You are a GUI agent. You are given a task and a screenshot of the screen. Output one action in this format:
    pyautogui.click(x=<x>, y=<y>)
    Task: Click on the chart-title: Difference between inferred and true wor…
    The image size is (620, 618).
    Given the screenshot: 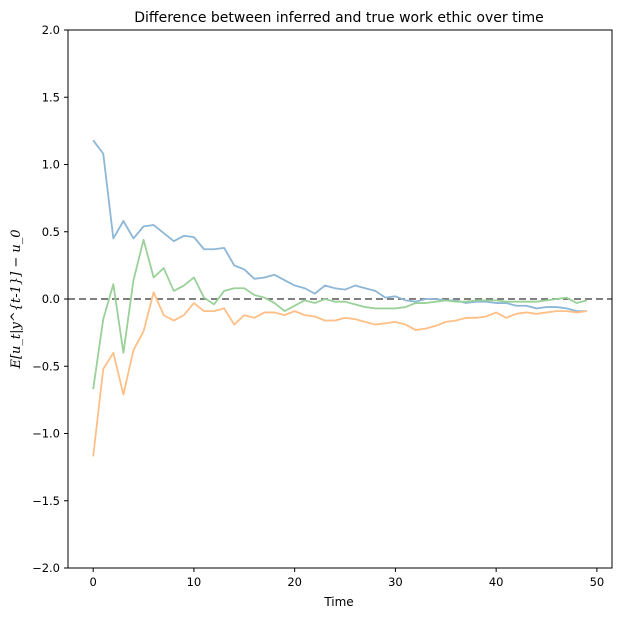 What is the action you would take?
    pyautogui.click(x=338, y=18)
    